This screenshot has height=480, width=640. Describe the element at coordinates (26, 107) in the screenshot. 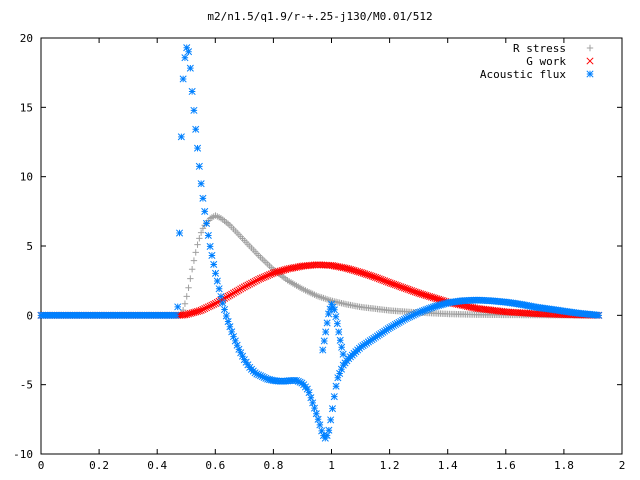

I see `y-tick-label: 15` at that location.